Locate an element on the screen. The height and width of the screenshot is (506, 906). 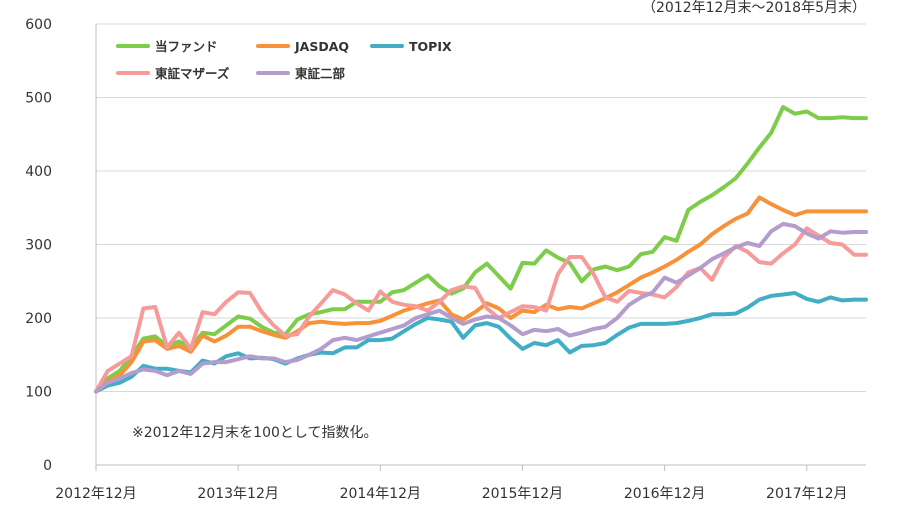
x-tick-label: 2014年12月 is located at coordinates (380, 494).